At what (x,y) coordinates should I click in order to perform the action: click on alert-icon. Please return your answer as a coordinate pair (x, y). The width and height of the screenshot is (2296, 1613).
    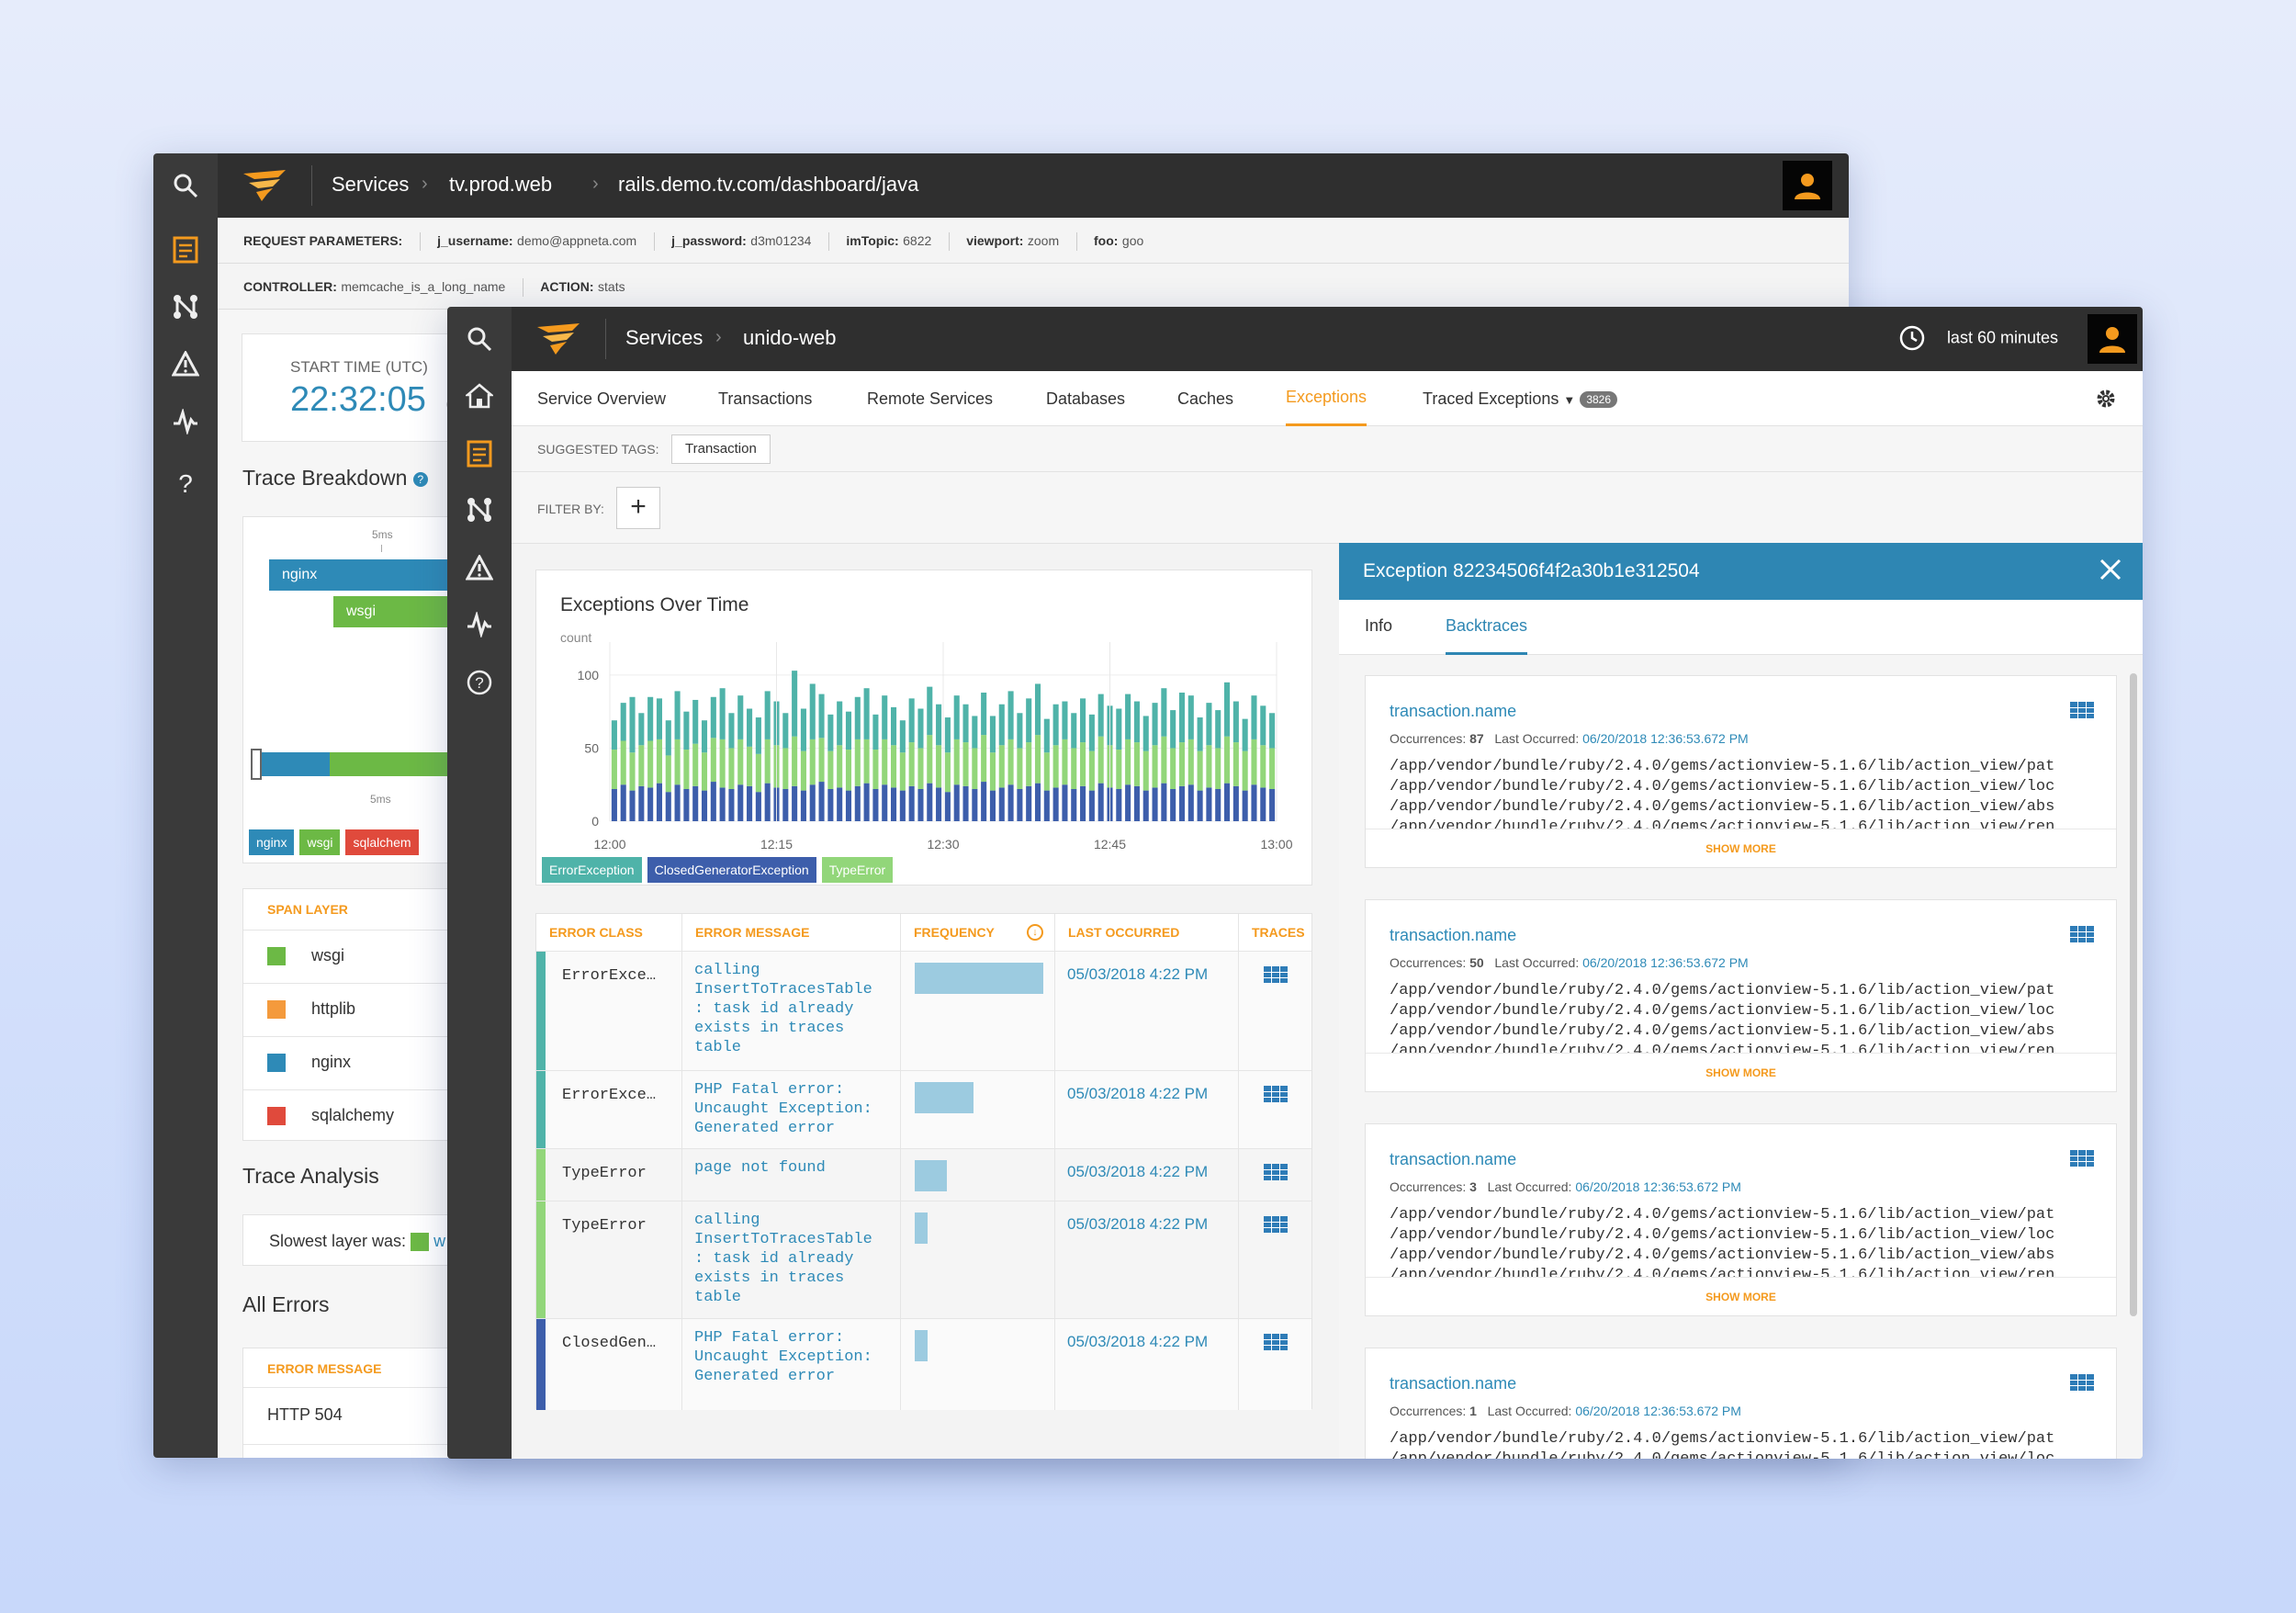
    Looking at the image, I should click on (479, 568).